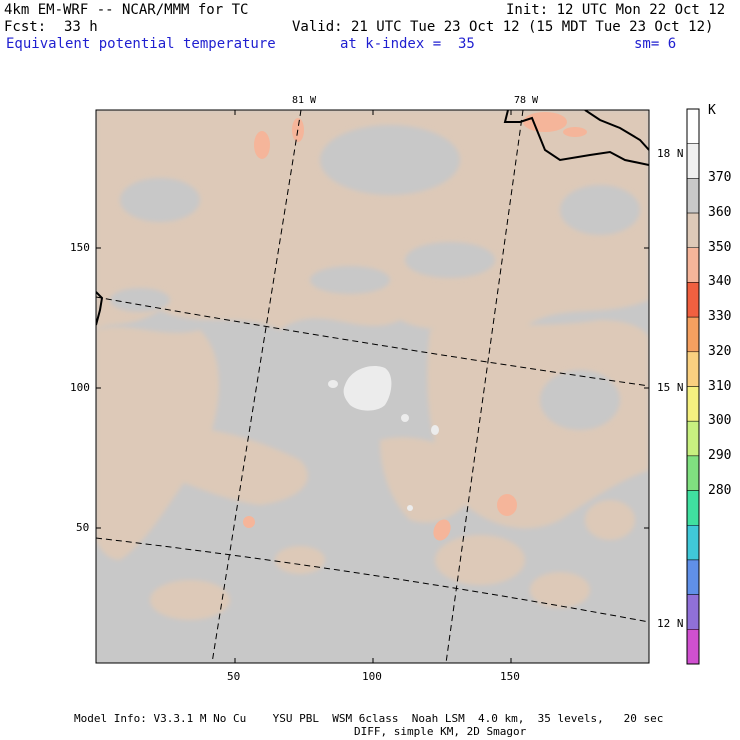 The image size is (740, 740). What do you see at coordinates (81, 27) in the screenshot?
I see `forecast-hour: 33 h` at bounding box center [81, 27].